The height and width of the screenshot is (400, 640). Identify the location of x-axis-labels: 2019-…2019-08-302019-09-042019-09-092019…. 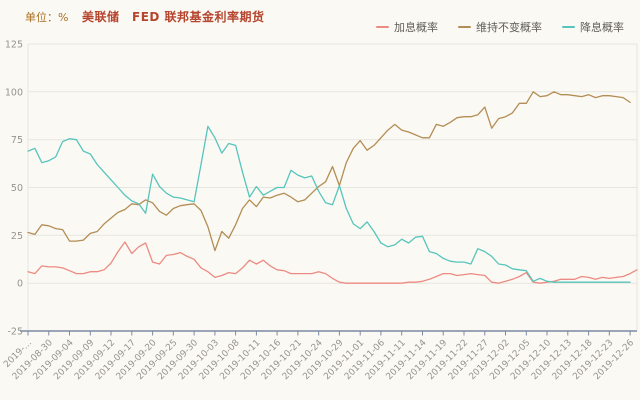
(319, 360).